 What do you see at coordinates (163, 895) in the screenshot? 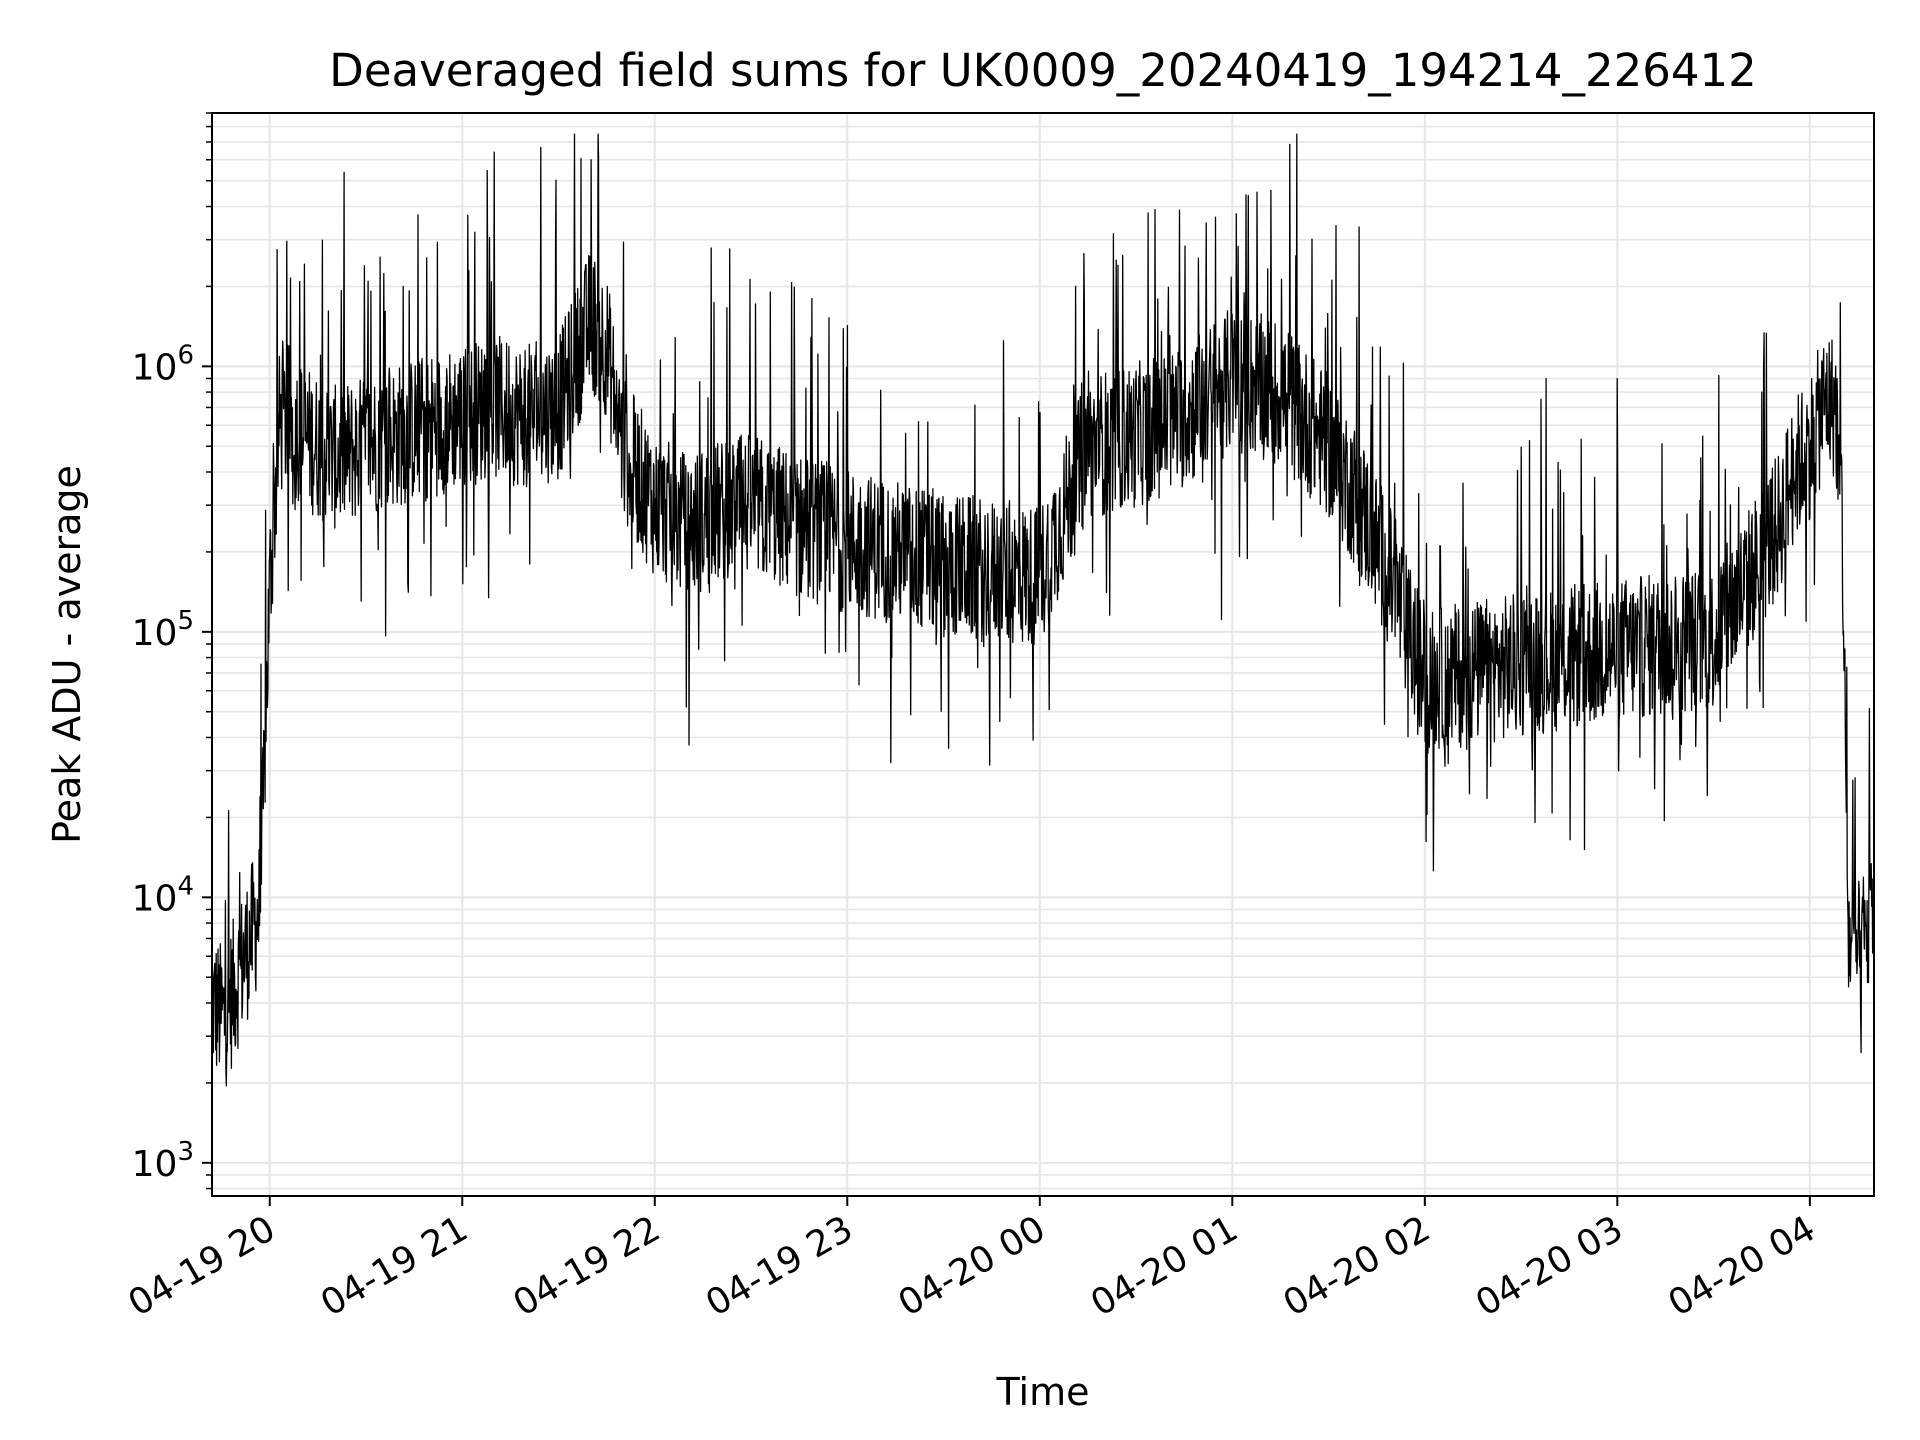
I see `y-tick-label: 10⁴` at bounding box center [163, 895].